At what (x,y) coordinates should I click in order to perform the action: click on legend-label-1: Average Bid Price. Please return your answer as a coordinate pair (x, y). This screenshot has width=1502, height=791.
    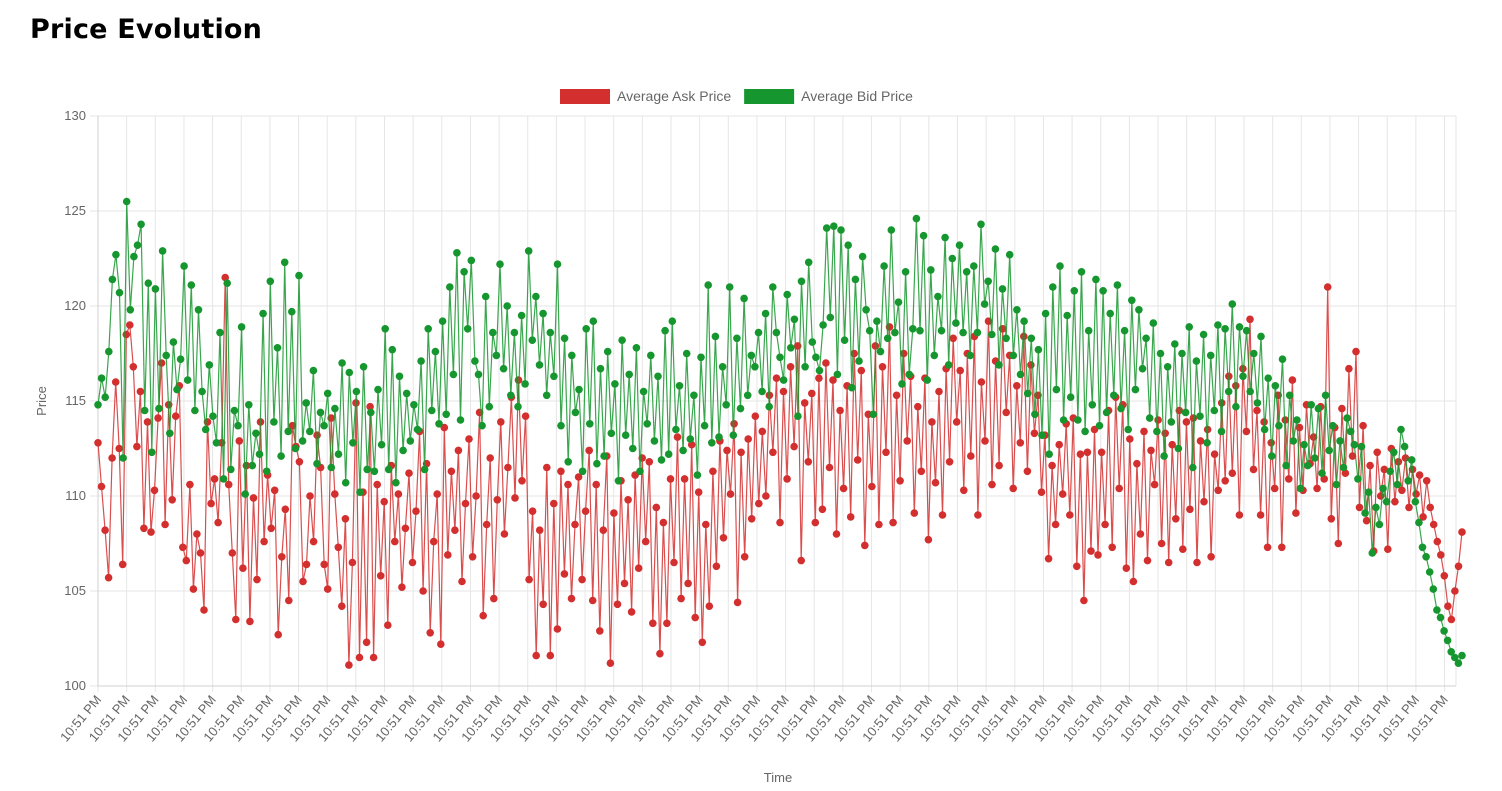
    Looking at the image, I should click on (857, 96).